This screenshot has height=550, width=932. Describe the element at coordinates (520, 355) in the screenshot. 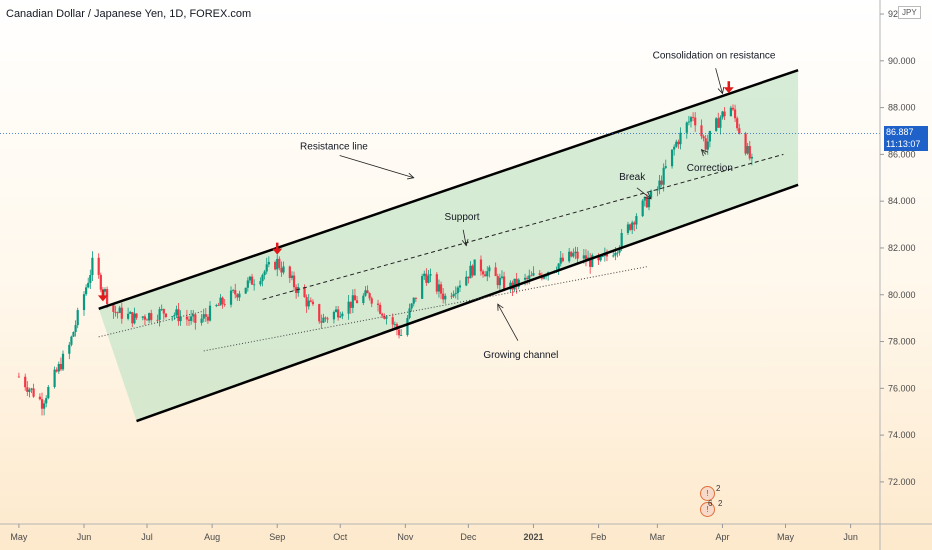

I see `annotation-label: Growing channel` at that location.